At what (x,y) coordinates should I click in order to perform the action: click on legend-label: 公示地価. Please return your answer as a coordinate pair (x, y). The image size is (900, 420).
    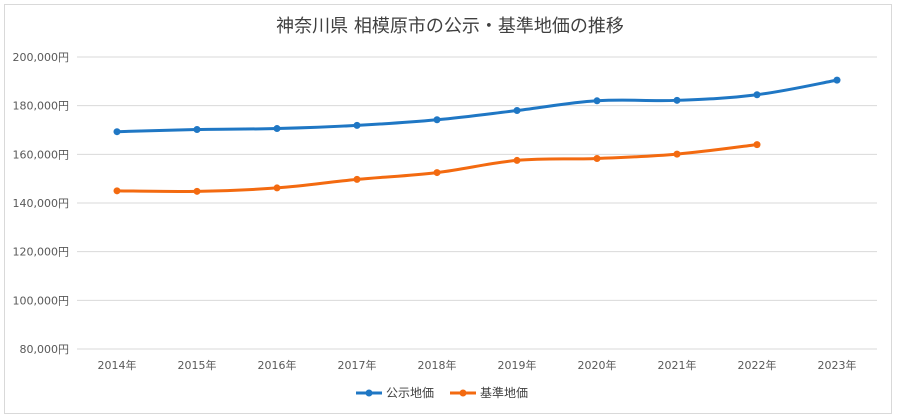
    Looking at the image, I should click on (410, 393).